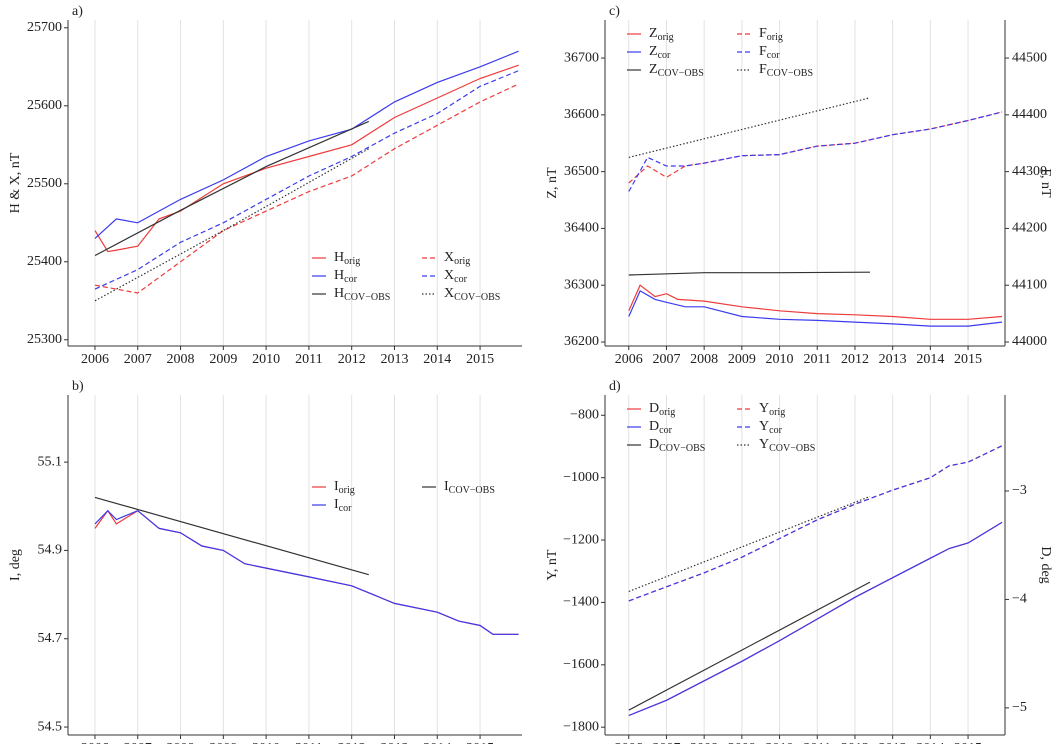  I want to click on legend-label: Iorig, so click(344, 487).